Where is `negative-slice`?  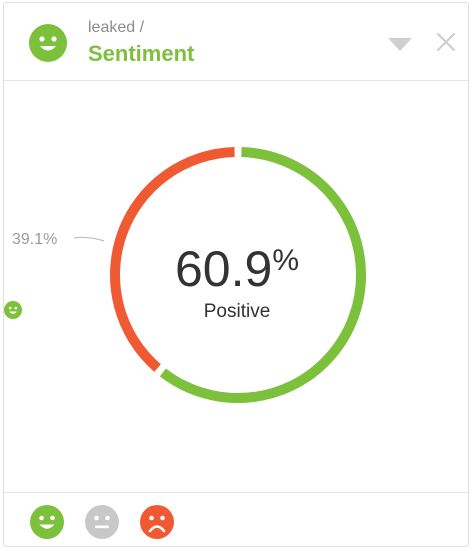
negative-slice is located at coordinates (172, 259).